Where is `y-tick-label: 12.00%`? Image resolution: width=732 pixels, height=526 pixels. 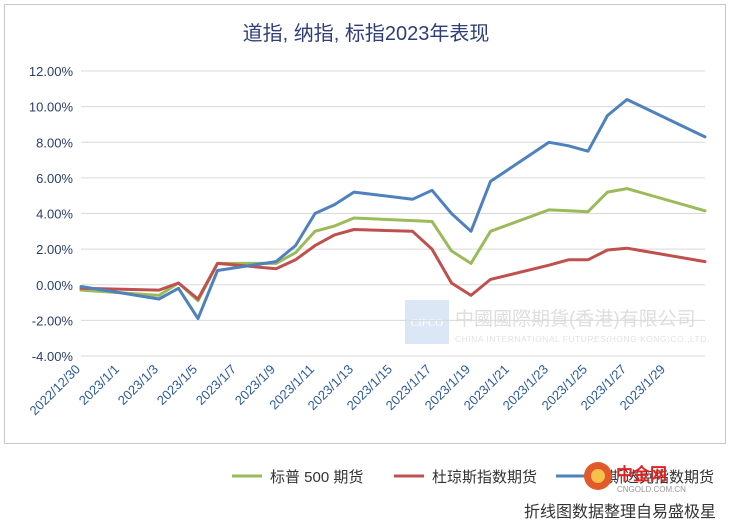
y-tick-label: 12.00% is located at coordinates (51, 71).